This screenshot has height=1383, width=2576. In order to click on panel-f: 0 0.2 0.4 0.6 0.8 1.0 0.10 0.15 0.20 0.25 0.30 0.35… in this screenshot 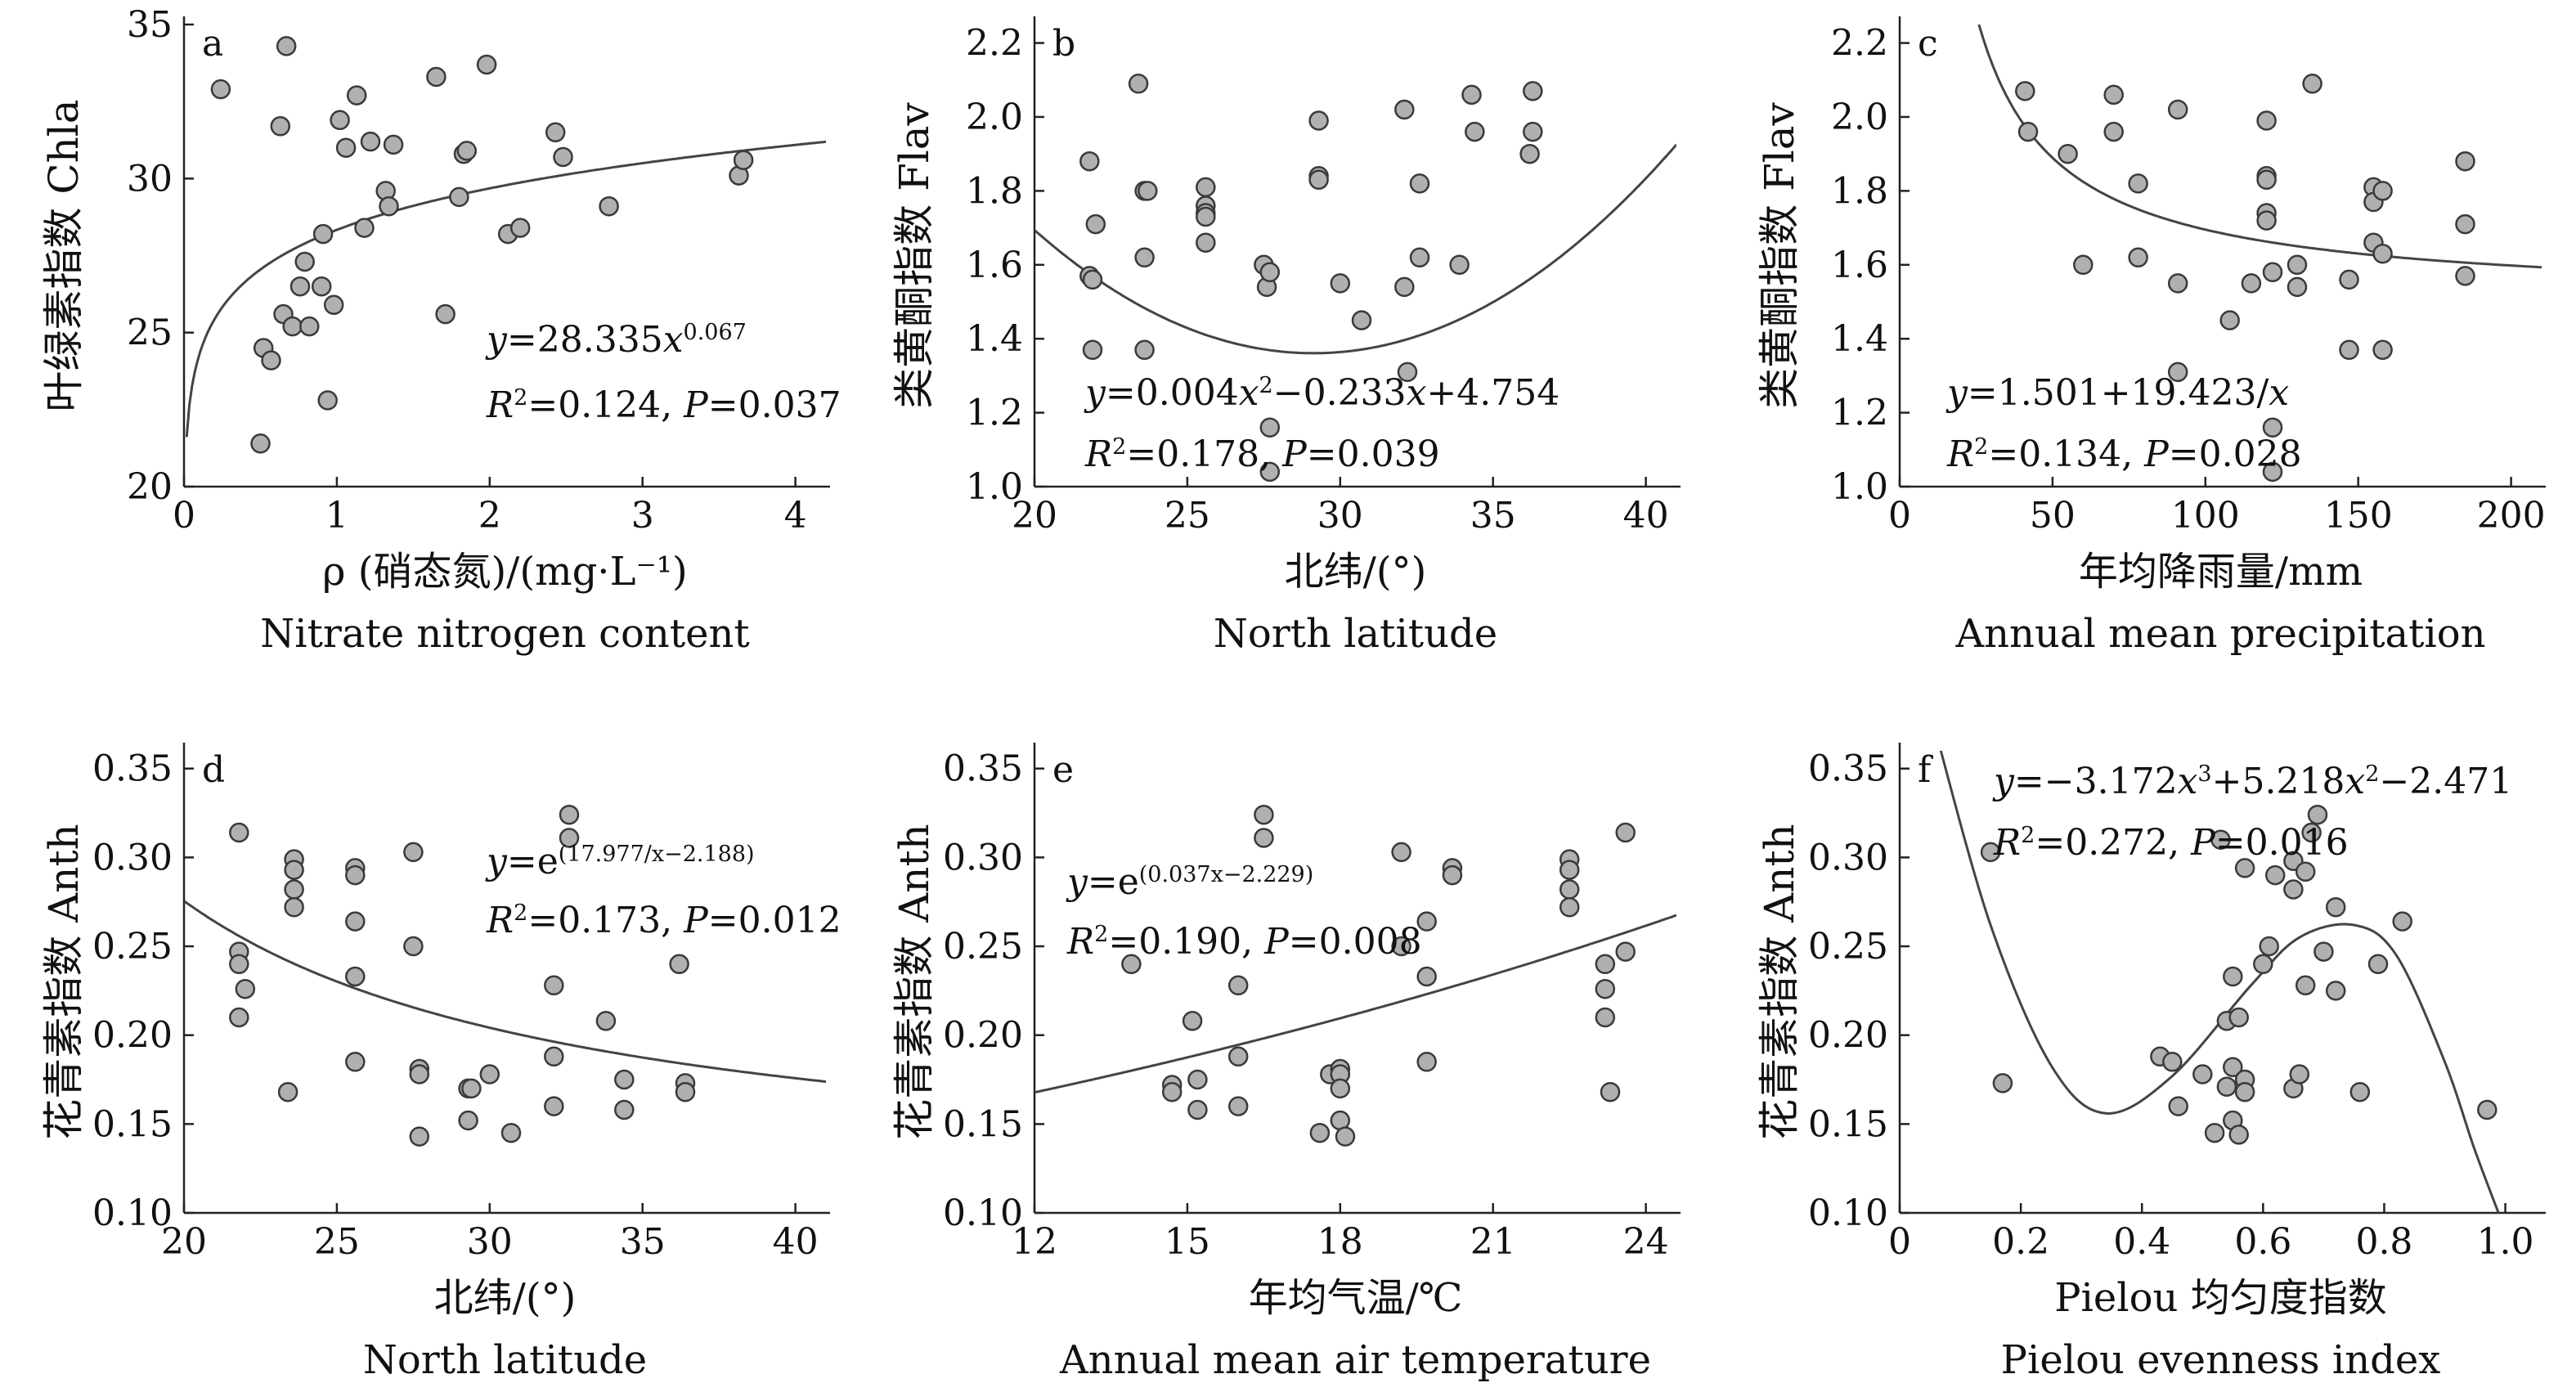, I will do `click(2151, 1063)`.